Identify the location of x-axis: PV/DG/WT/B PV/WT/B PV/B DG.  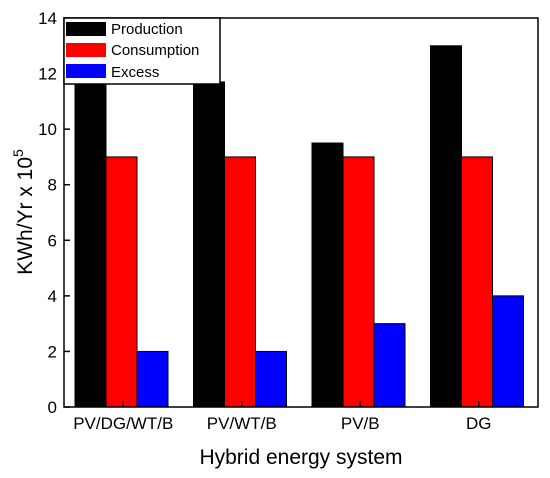
(282, 417).